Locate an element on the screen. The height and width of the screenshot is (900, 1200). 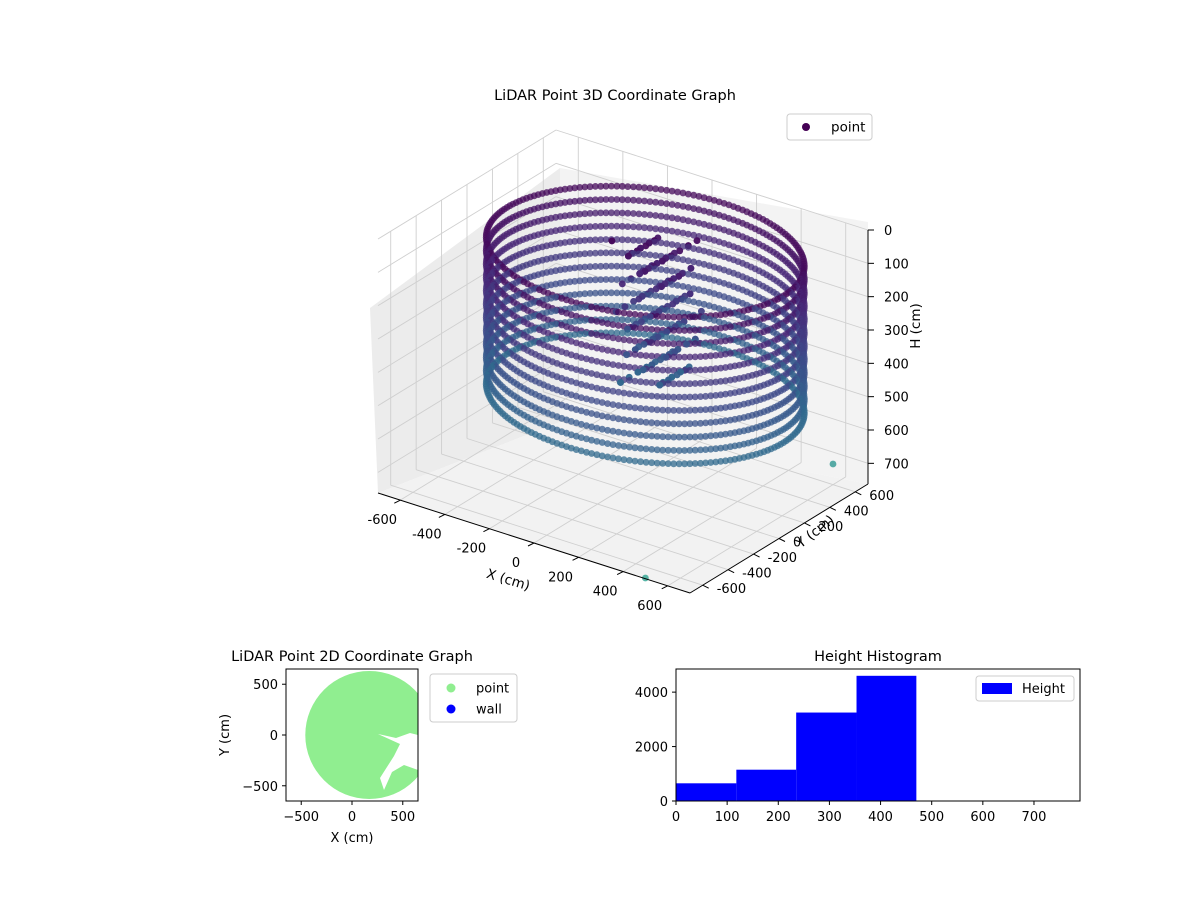
chart3d-grid-z-left is located at coordinates (467, 284).